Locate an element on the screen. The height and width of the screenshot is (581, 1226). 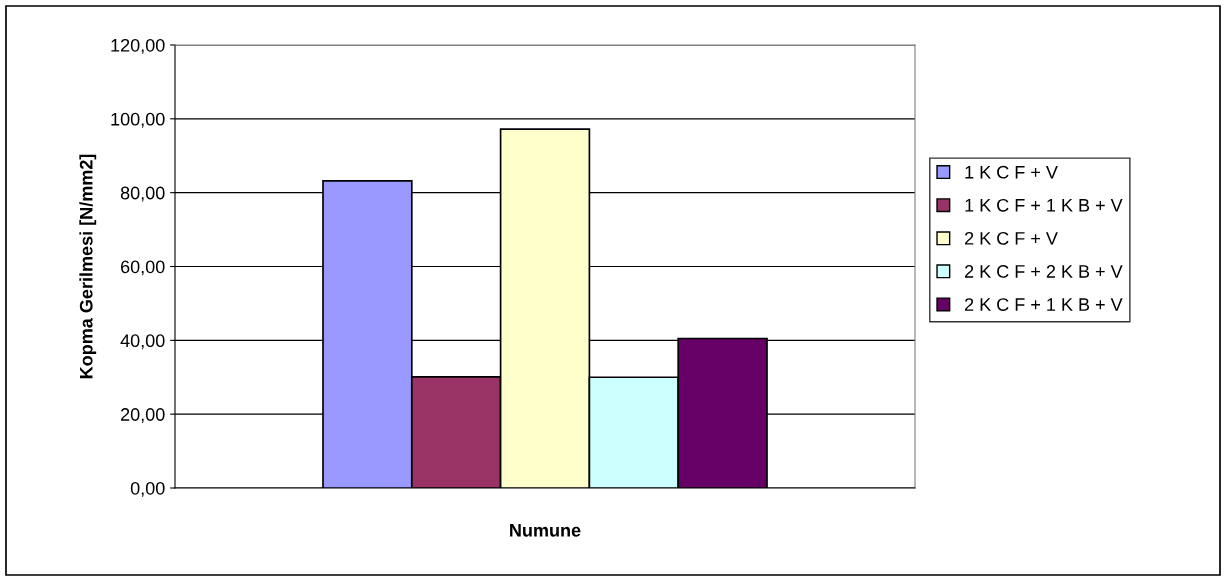
legend-label: 2 K C F + 2 K B + V is located at coordinates (1044, 271).